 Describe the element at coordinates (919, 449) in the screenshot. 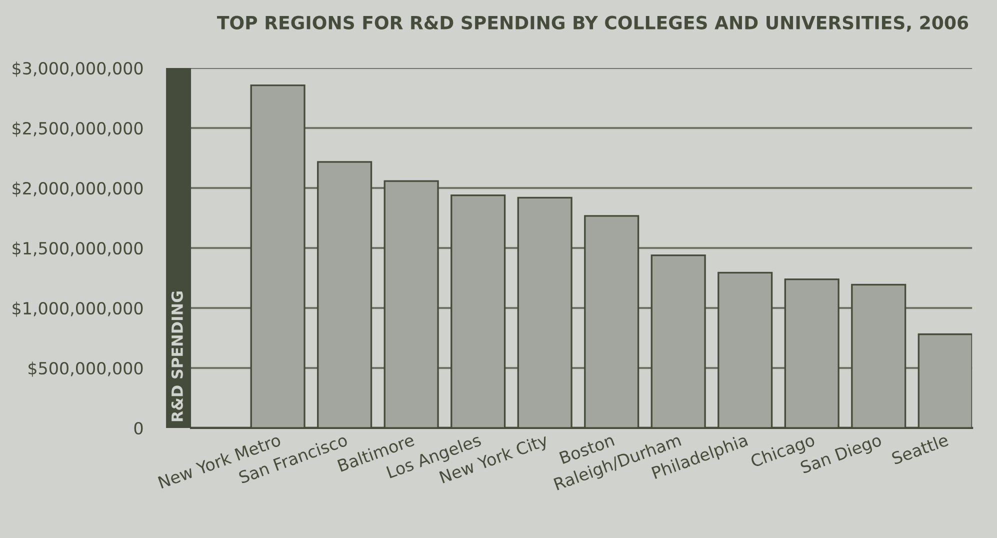

I see `x-tick-label: Seattle` at that location.